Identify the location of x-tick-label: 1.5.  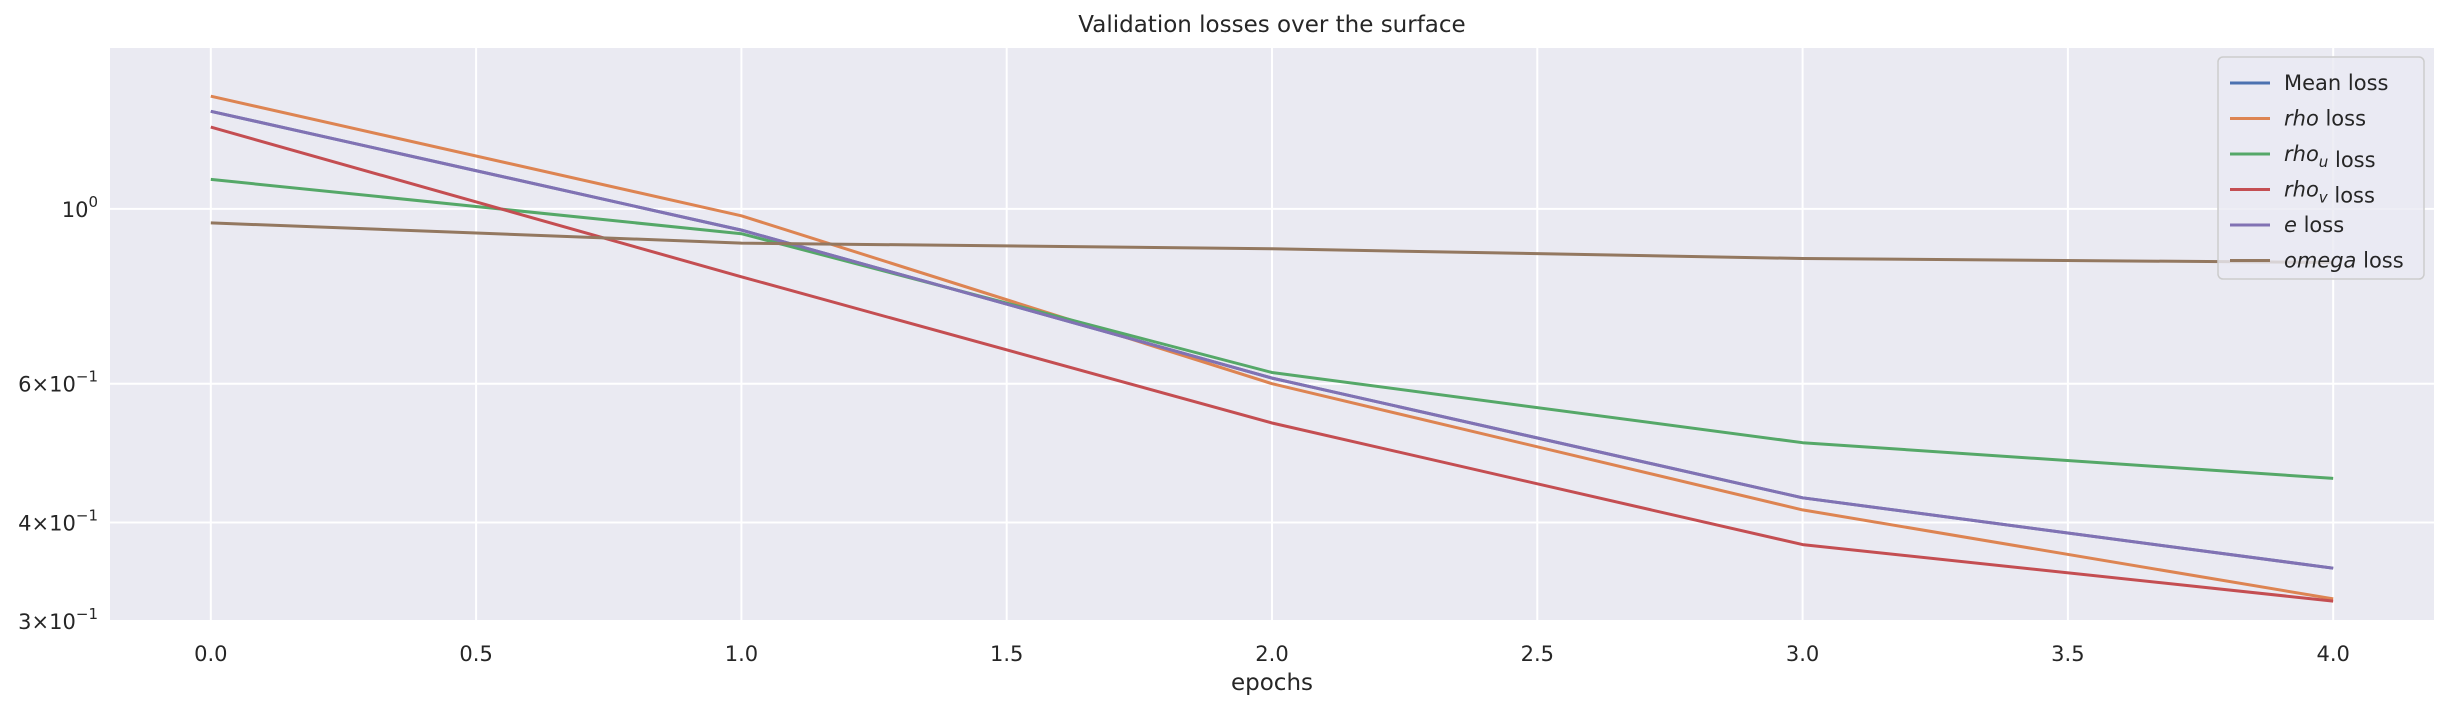
(1006, 654).